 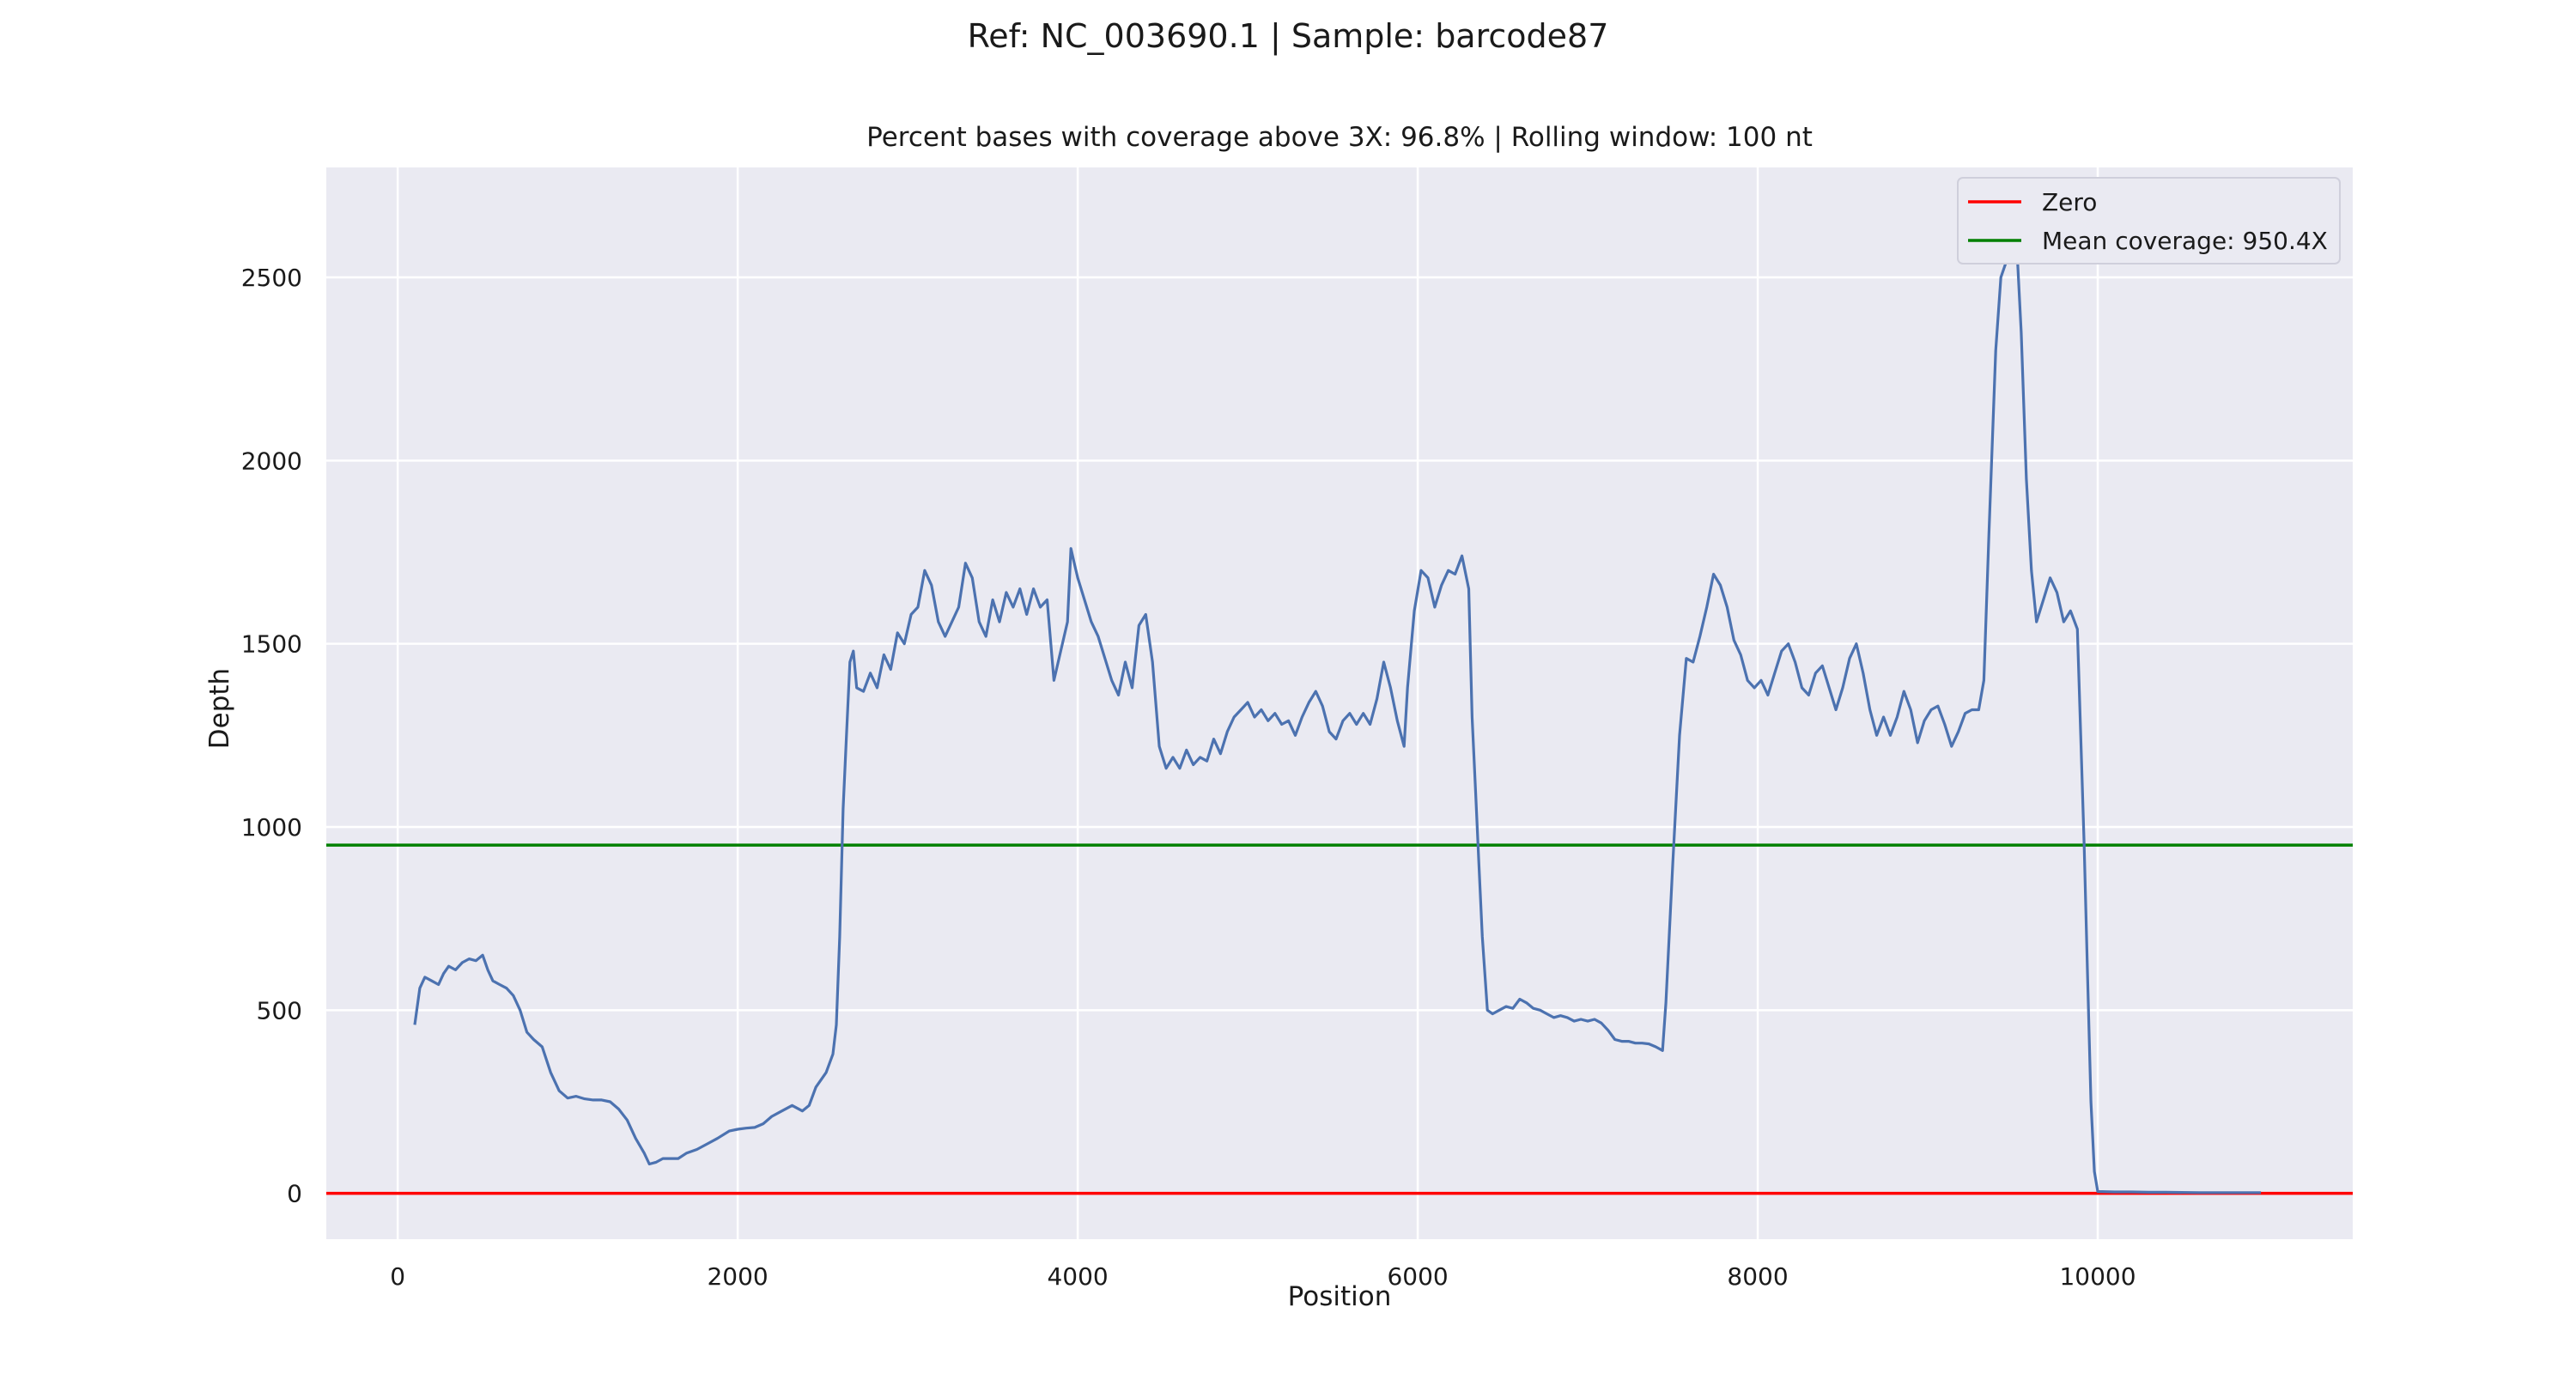 What do you see at coordinates (737, 1276) in the screenshot?
I see `x-tick-label: 2000` at bounding box center [737, 1276].